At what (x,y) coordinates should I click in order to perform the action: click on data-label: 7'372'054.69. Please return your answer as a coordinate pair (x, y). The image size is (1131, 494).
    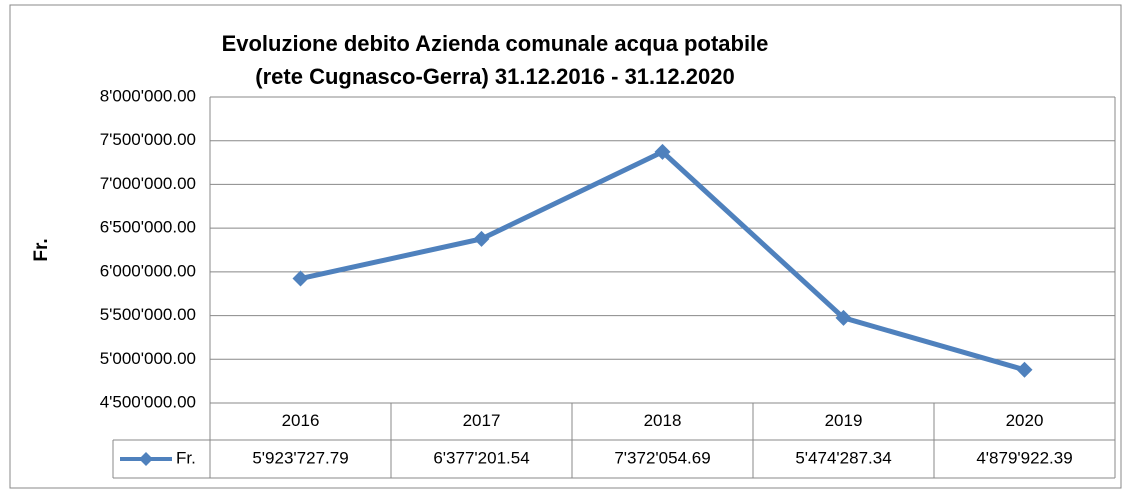
    Looking at the image, I should click on (662, 457).